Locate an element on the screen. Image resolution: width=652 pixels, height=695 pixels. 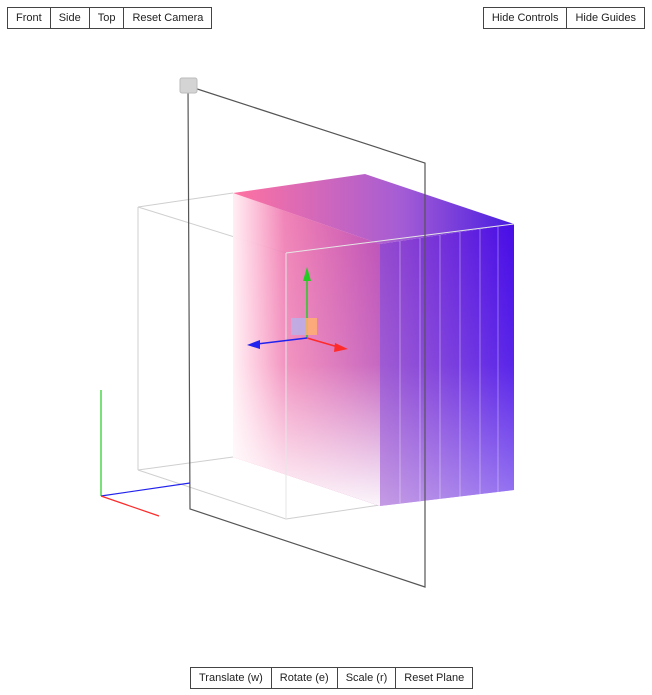
side-view-button: Side is located at coordinates (69, 18).